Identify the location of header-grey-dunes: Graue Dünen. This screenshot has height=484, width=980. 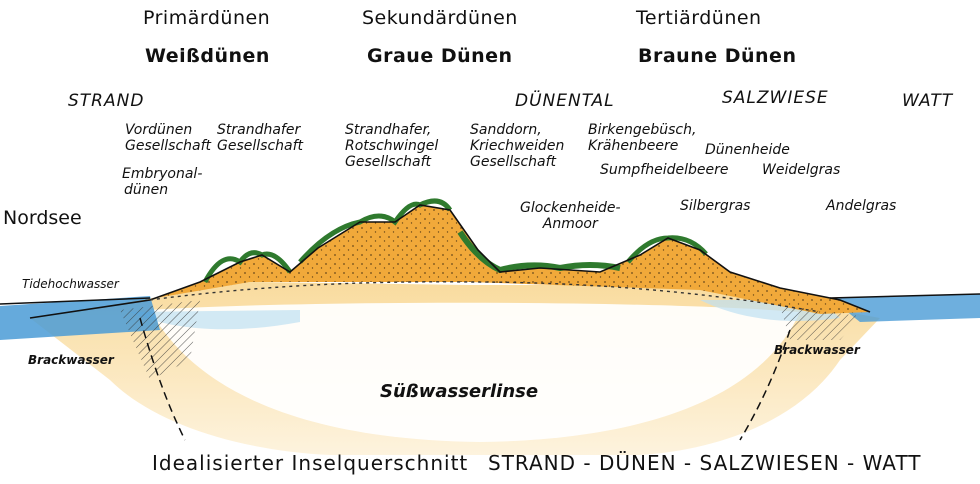
(440, 56).